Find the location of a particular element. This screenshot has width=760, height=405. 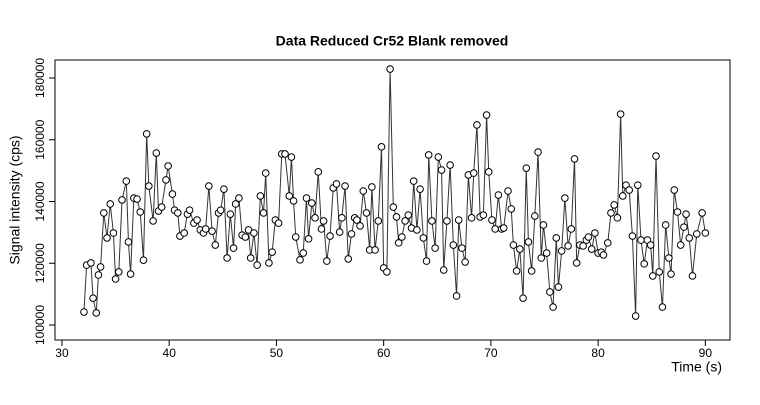

y-axis-label: Signal intensity (cps) is located at coordinates (15, 199).